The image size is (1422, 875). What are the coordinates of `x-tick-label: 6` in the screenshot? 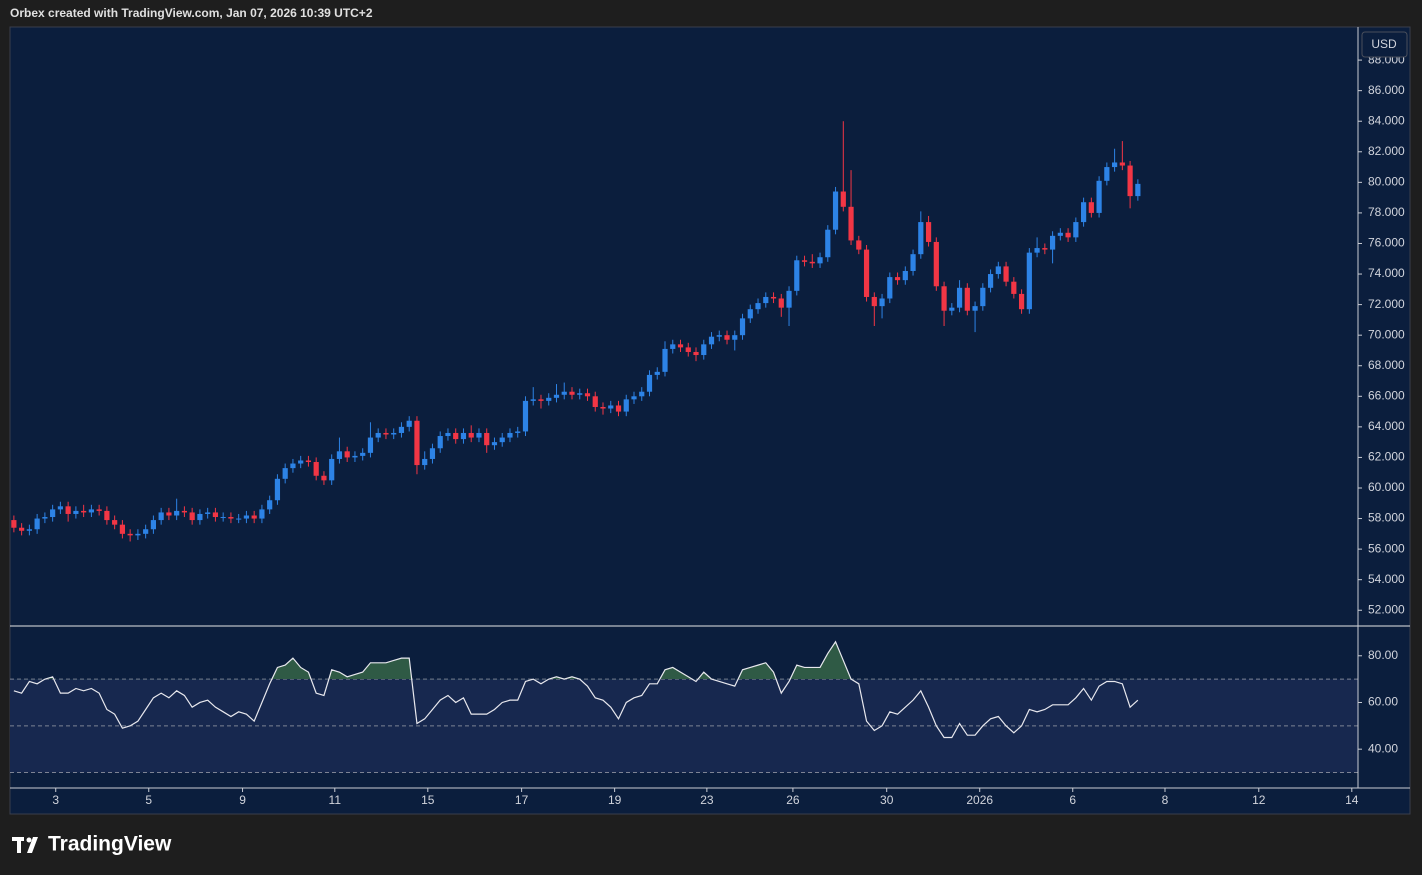 It's located at (1072, 800).